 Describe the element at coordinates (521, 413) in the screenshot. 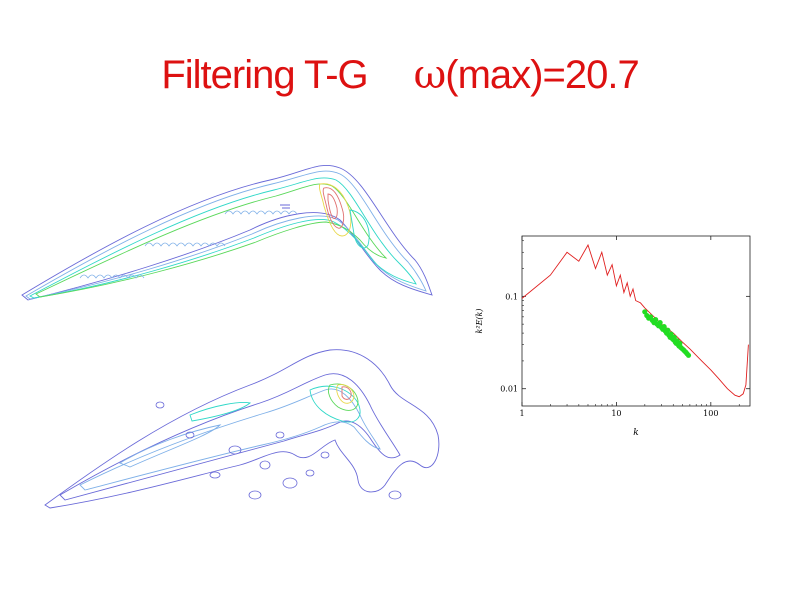

I see `x-tick-label: 1` at that location.